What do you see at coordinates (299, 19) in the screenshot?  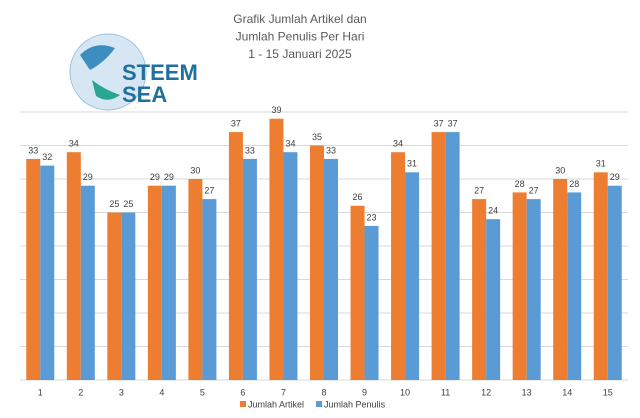 I see `chart-title: Grafik Jumlah Artikel dan` at bounding box center [299, 19].